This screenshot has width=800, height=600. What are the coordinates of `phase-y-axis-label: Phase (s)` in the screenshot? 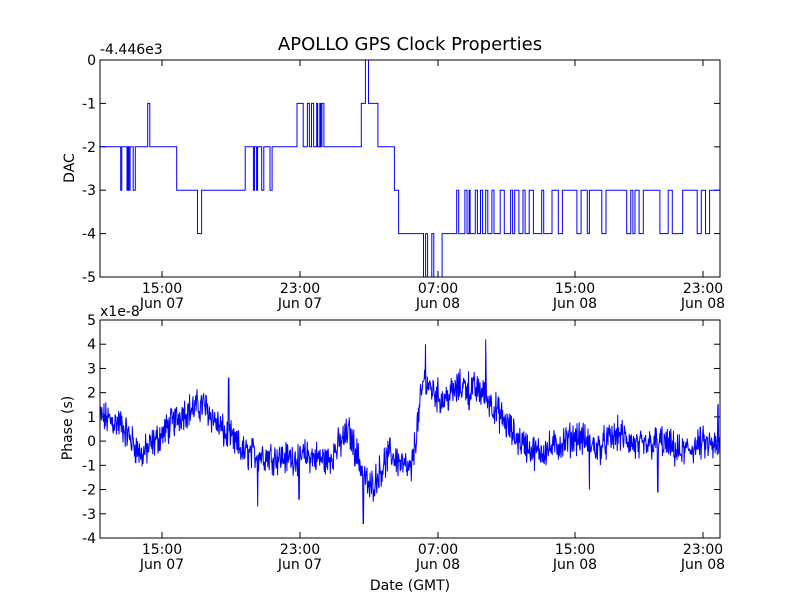 It's located at (68, 428).